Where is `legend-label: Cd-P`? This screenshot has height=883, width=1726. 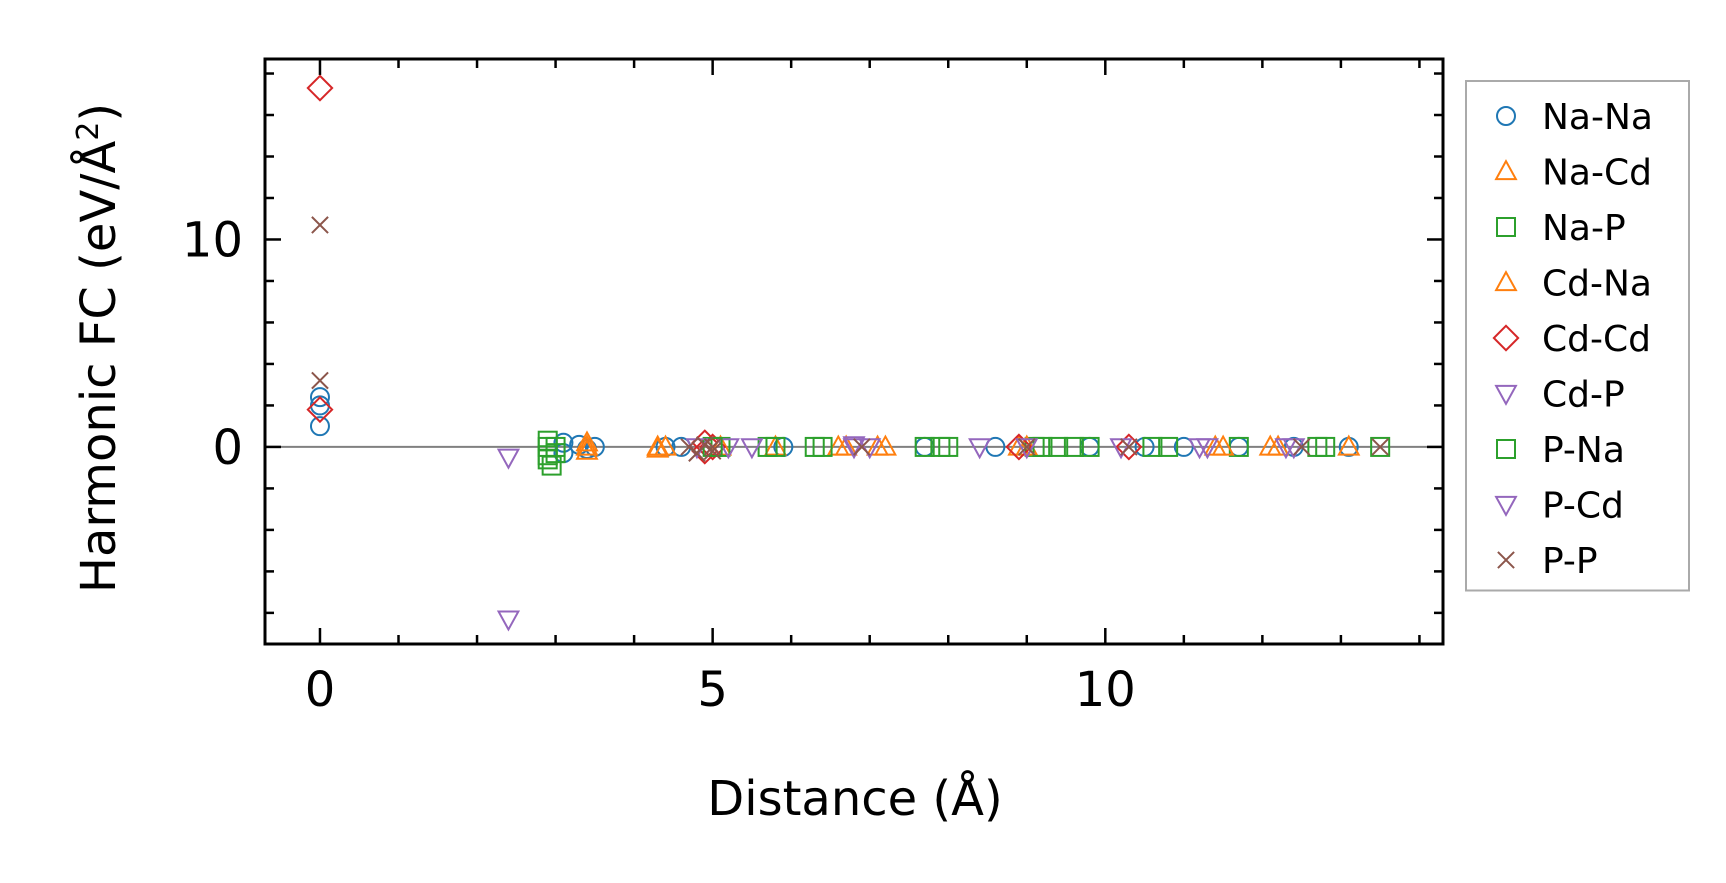 legend-label: Cd-P is located at coordinates (1583, 395).